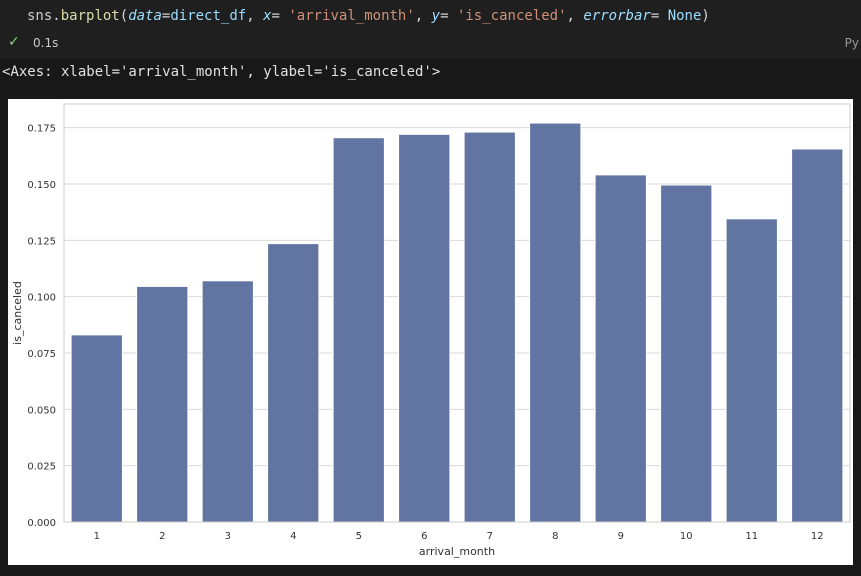 This screenshot has width=861, height=576. Describe the element at coordinates (90, 16) in the screenshot. I see `code-token: barplot` at that location.